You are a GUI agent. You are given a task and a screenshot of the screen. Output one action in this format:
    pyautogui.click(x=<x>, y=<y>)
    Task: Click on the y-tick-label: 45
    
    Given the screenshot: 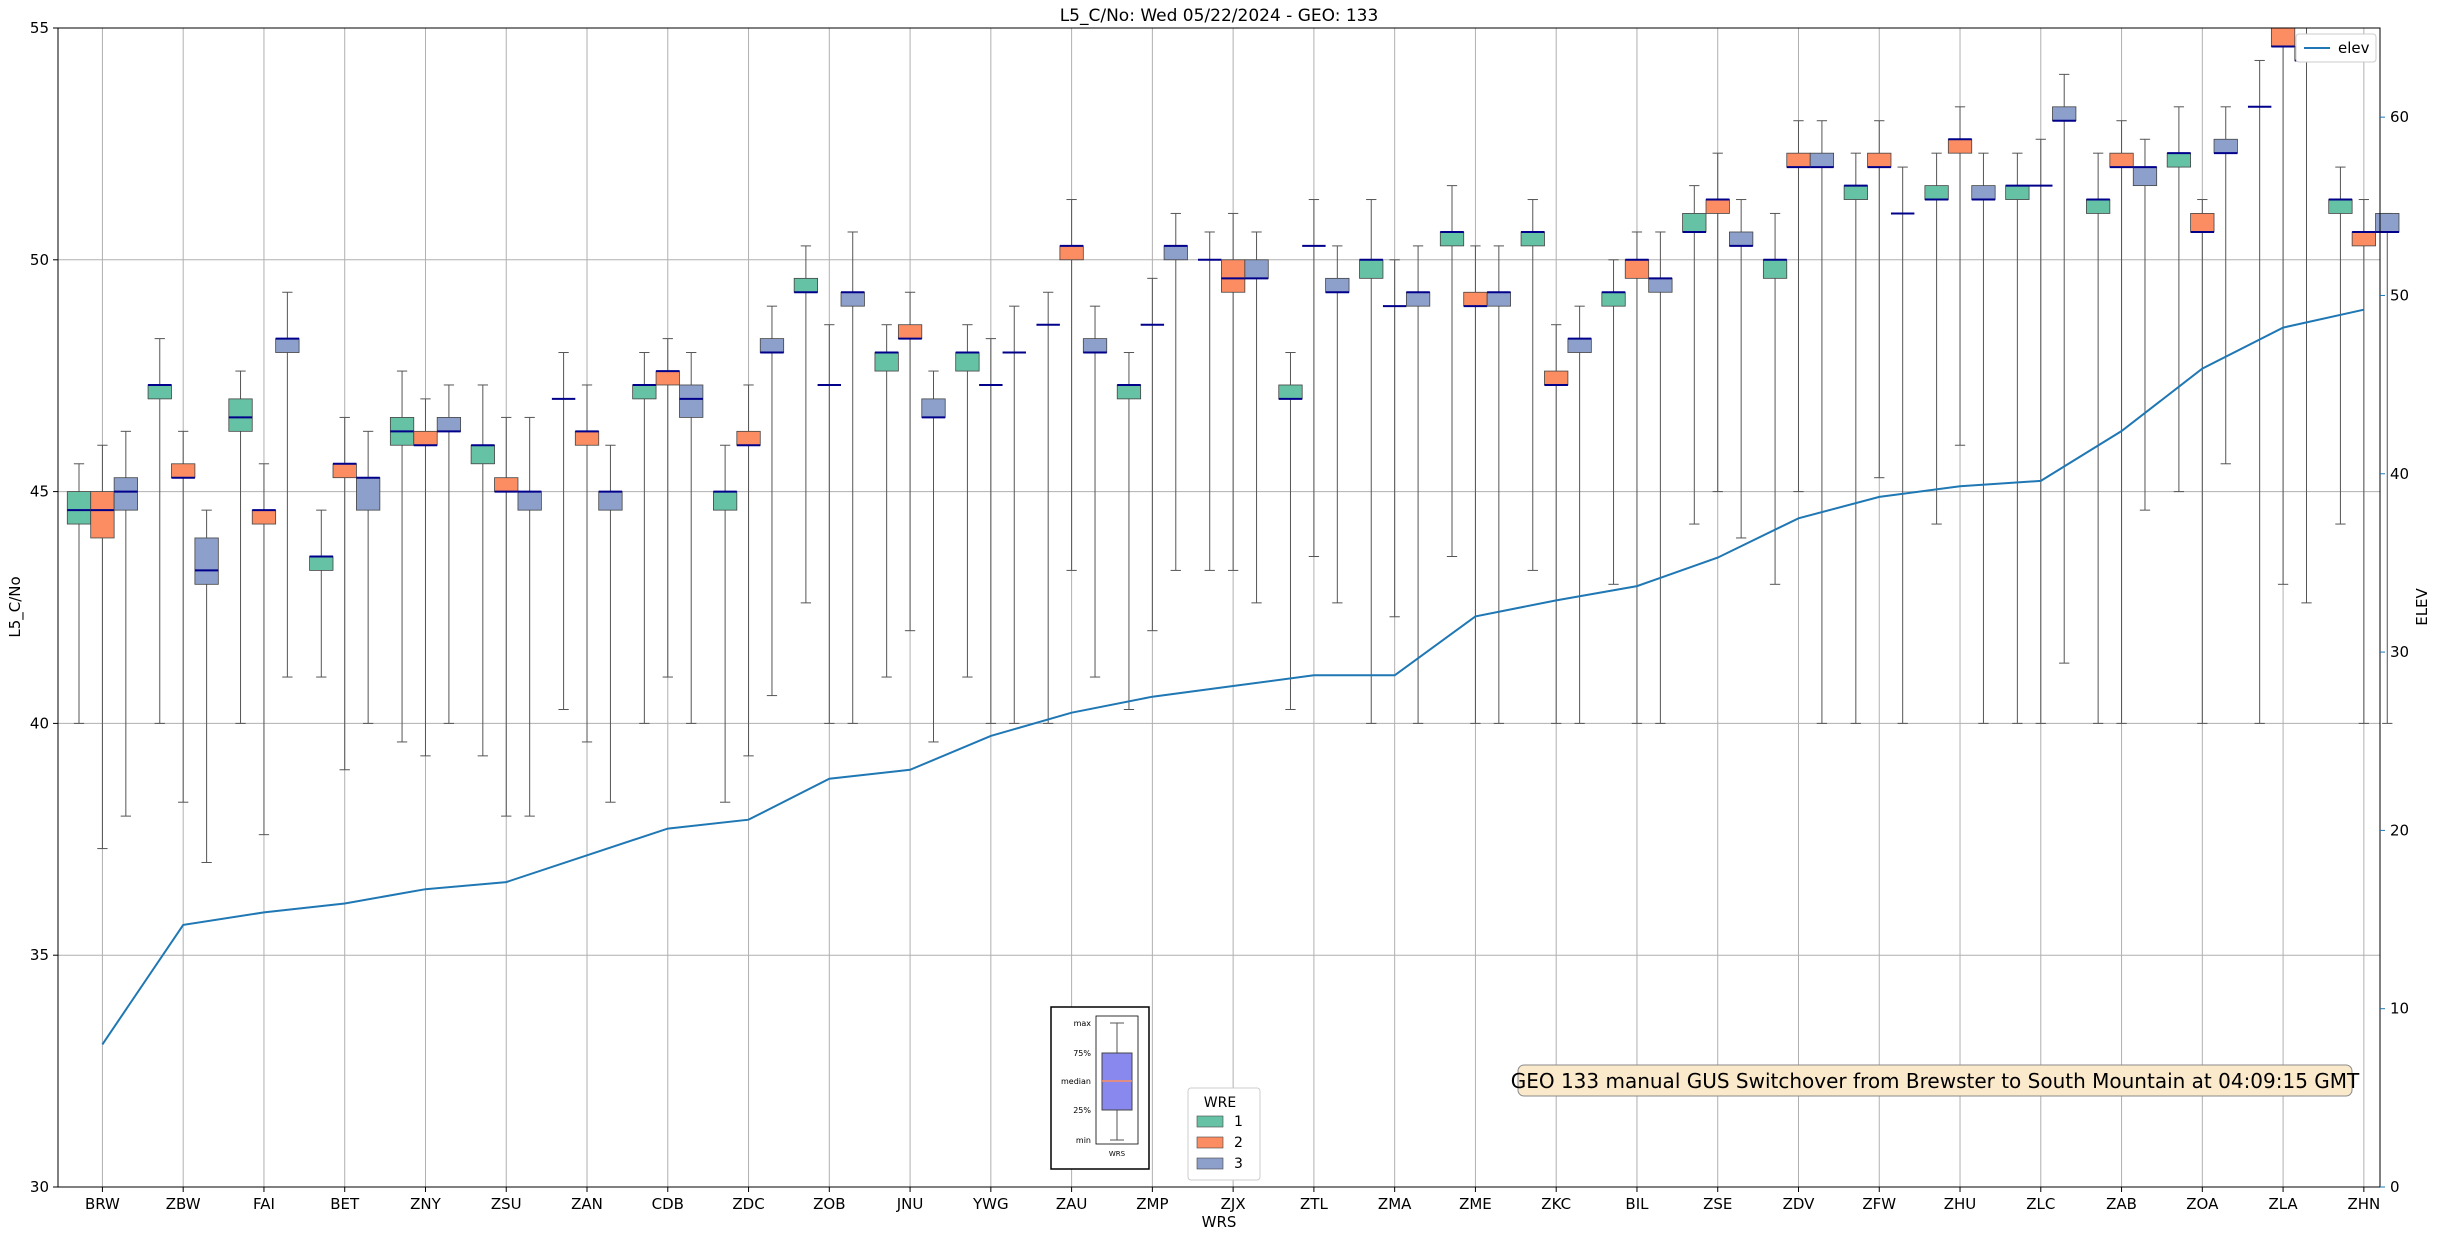 What is the action you would take?
    pyautogui.click(x=39, y=492)
    